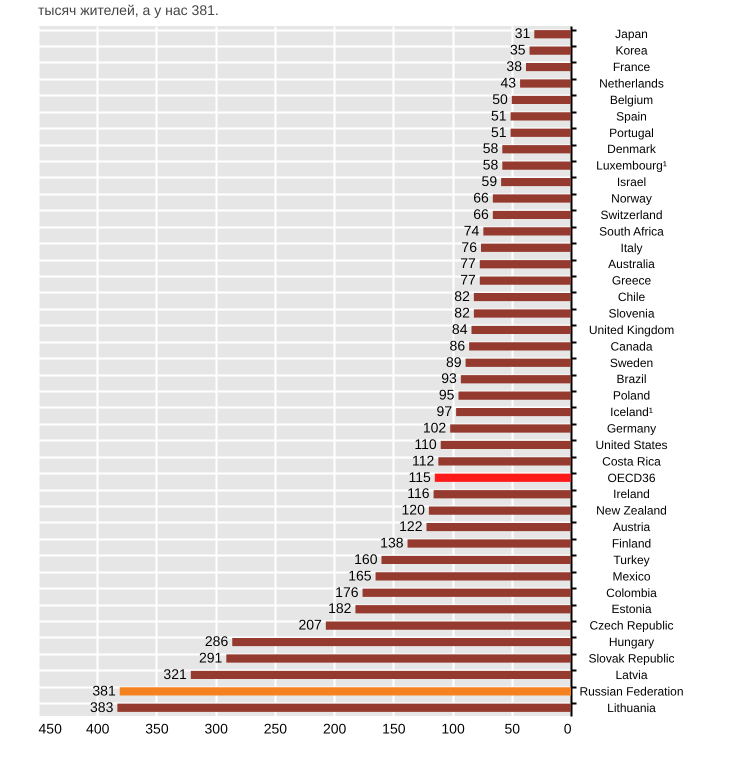 This screenshot has height=775, width=731. I want to click on y-tick-label: Australia, so click(632, 264).